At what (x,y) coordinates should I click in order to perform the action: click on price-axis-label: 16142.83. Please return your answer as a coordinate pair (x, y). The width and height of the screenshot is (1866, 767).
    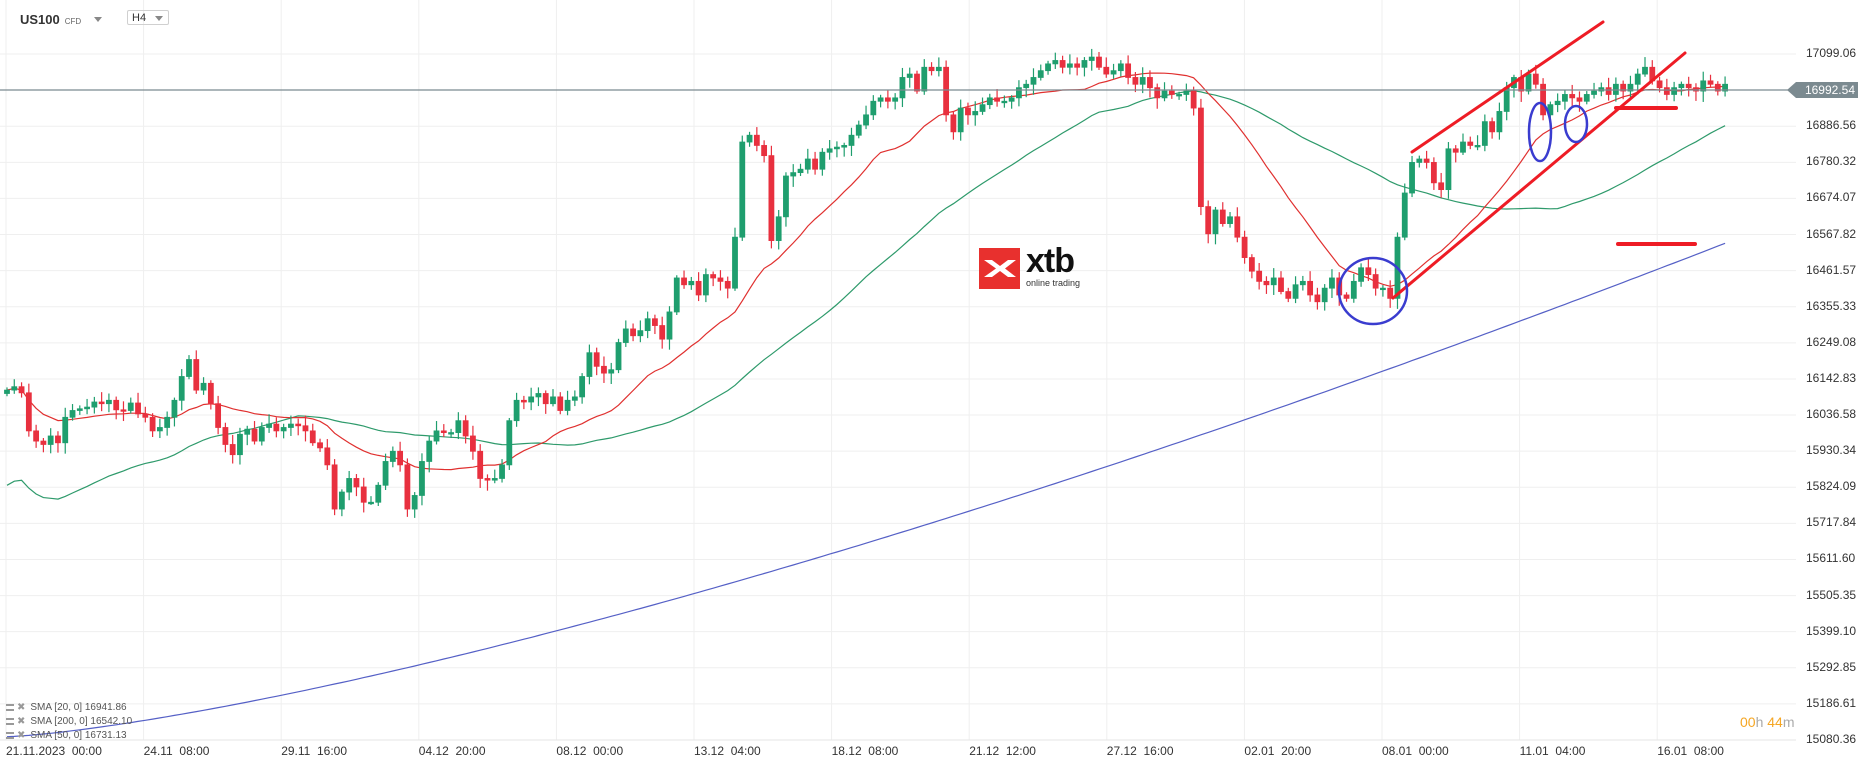
    Looking at the image, I should click on (1831, 377).